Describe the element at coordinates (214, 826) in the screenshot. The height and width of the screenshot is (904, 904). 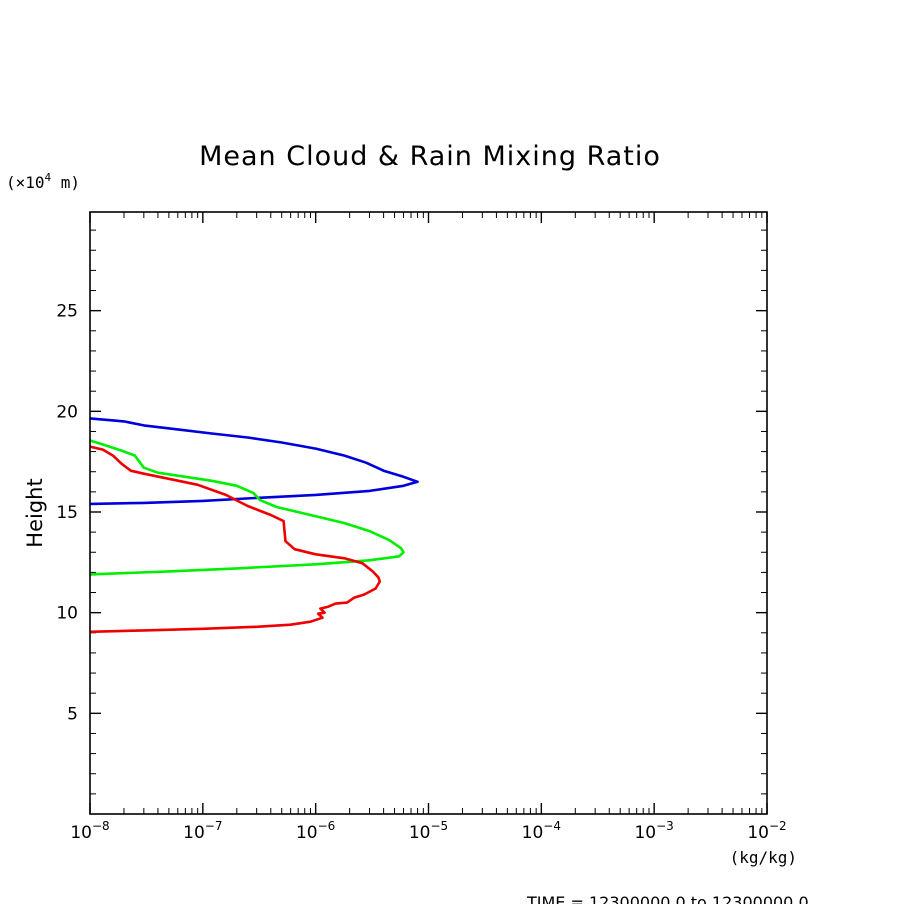
I see `x-tick-label-exponent: −7` at that location.